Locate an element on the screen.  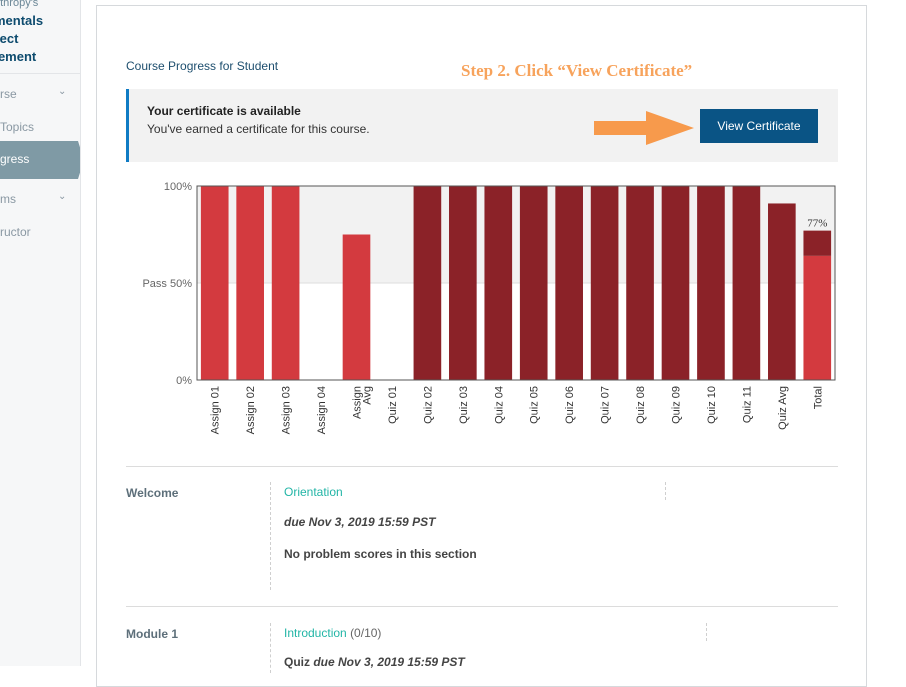
total-data-label: 77% is located at coordinates (817, 224).